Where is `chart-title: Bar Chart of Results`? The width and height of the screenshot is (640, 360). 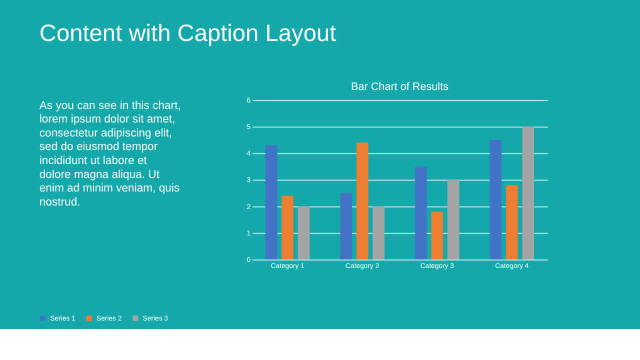
chart-title: Bar Chart of Results is located at coordinates (400, 87).